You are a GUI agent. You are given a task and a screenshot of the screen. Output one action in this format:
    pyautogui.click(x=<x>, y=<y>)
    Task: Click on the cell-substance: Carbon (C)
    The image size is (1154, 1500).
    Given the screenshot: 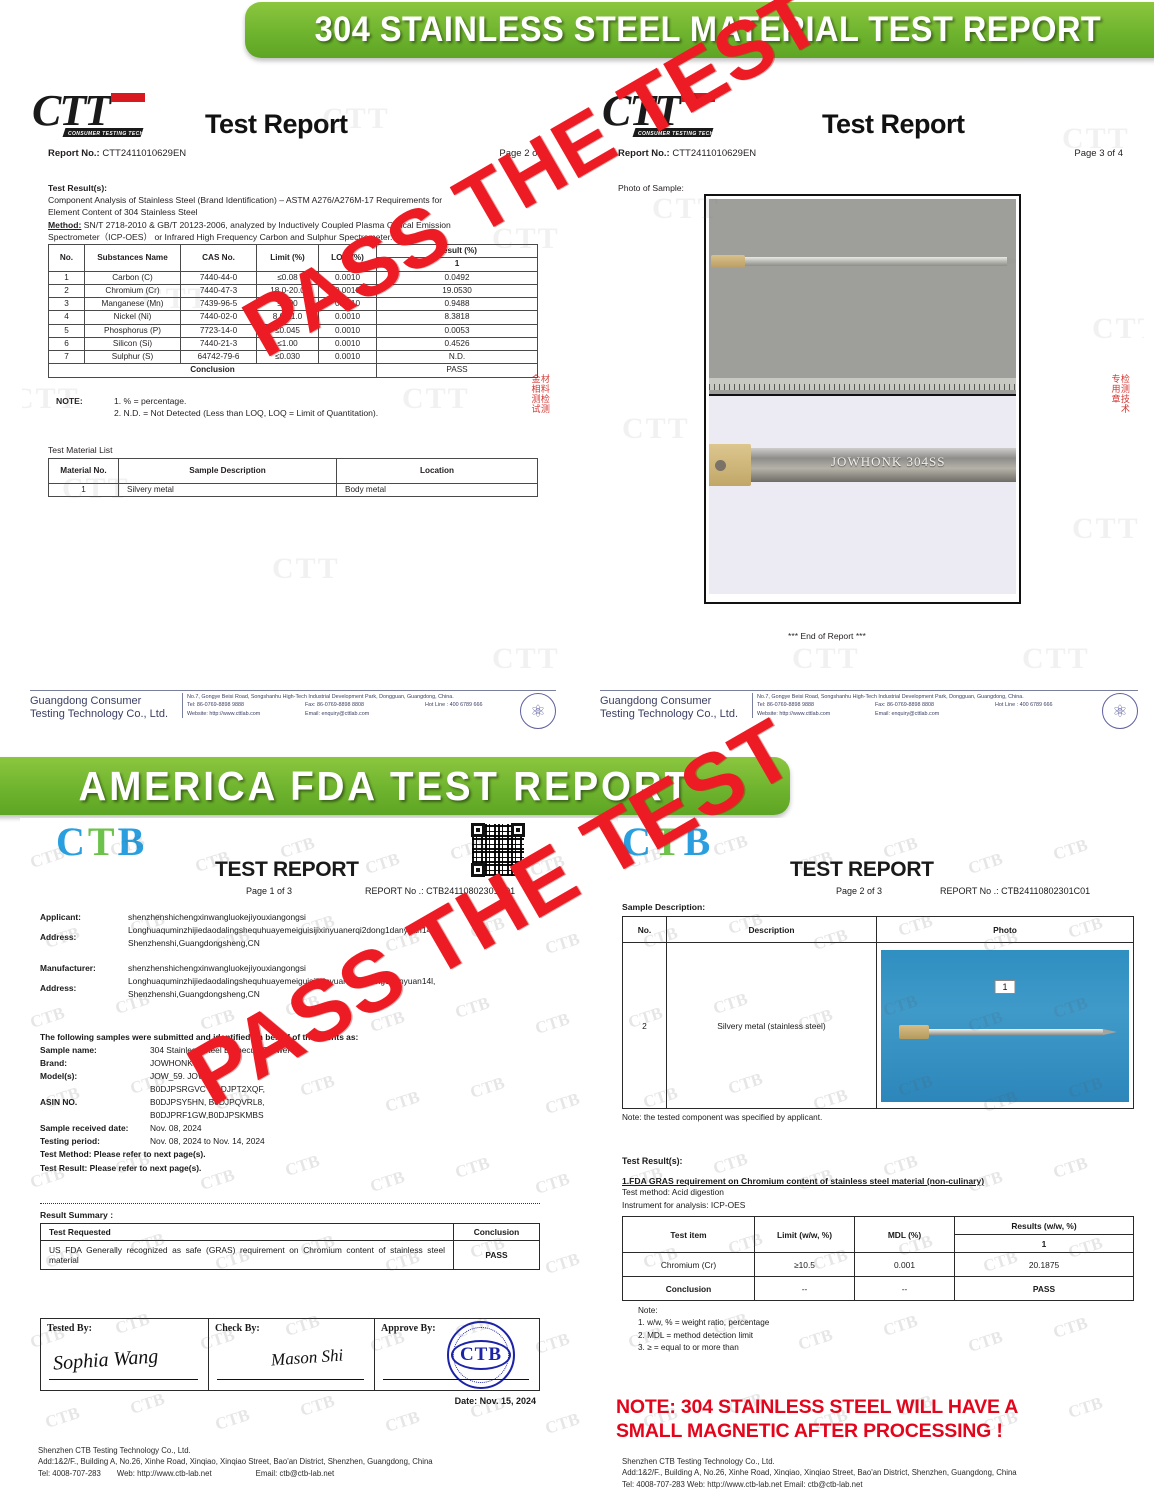 What is the action you would take?
    pyautogui.click(x=132, y=277)
    